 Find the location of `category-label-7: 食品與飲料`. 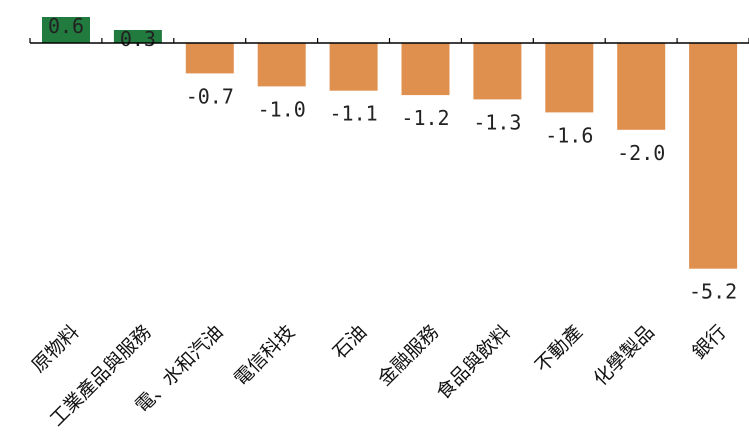

category-label-7: 食品與飲料 is located at coordinates (473, 362).